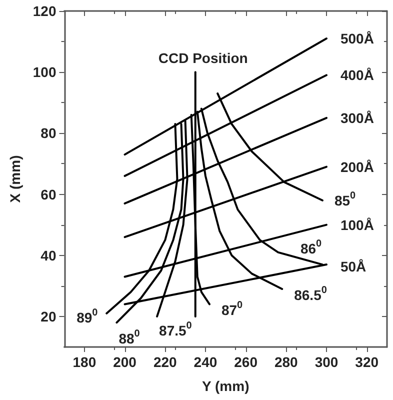  What do you see at coordinates (286, 362) in the screenshot?
I see `x-tick-label: 280` at bounding box center [286, 362].